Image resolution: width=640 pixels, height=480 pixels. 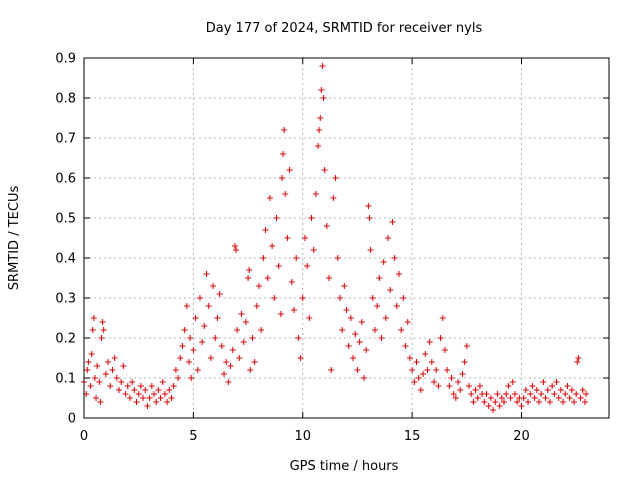 I want to click on y-tick-label: 0.4, so click(x=65, y=259).